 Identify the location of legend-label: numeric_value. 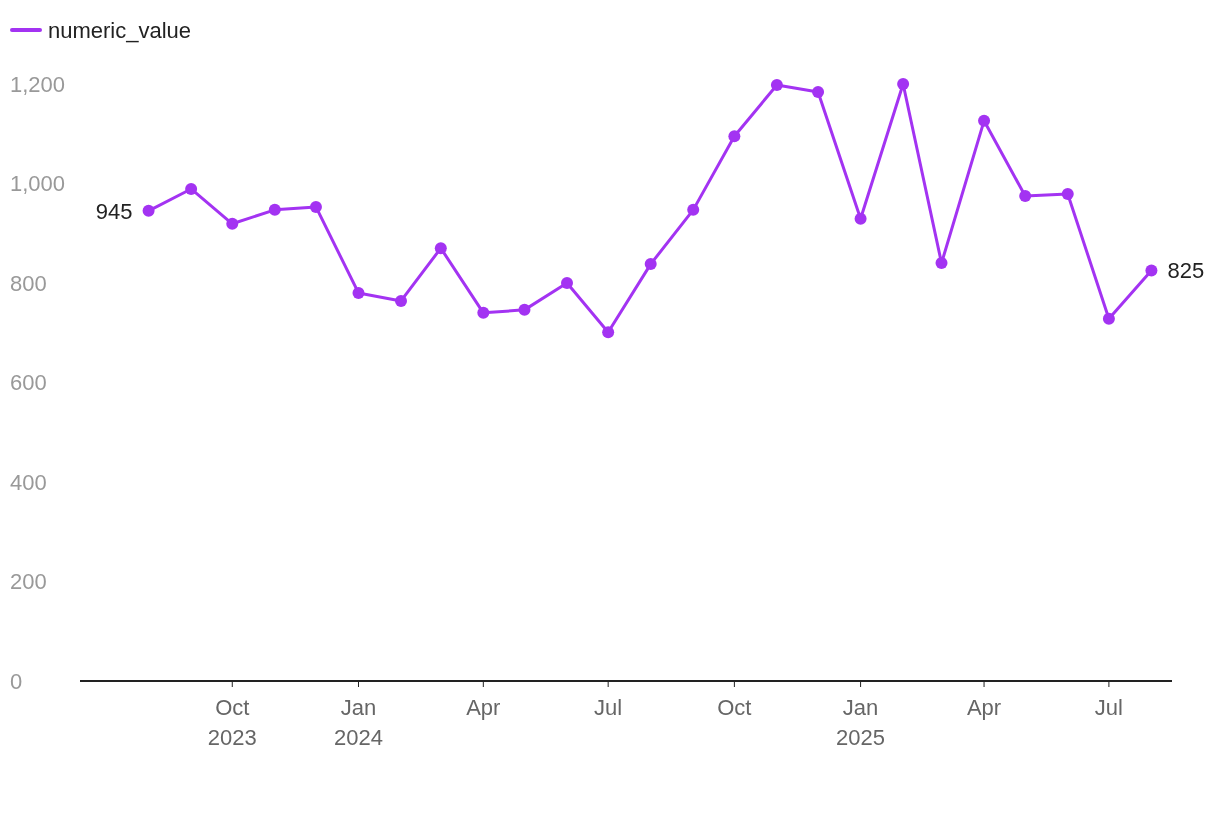
(120, 30).